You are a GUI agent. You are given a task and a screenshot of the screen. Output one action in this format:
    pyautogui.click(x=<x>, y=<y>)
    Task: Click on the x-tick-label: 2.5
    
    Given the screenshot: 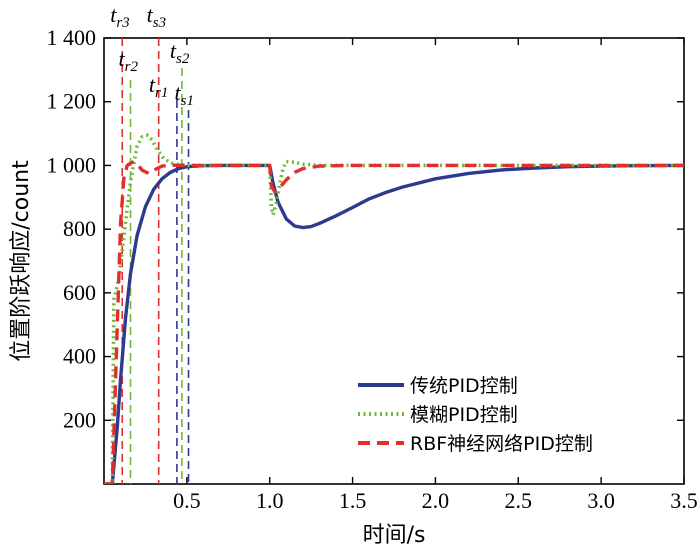 What is the action you would take?
    pyautogui.click(x=519, y=500)
    